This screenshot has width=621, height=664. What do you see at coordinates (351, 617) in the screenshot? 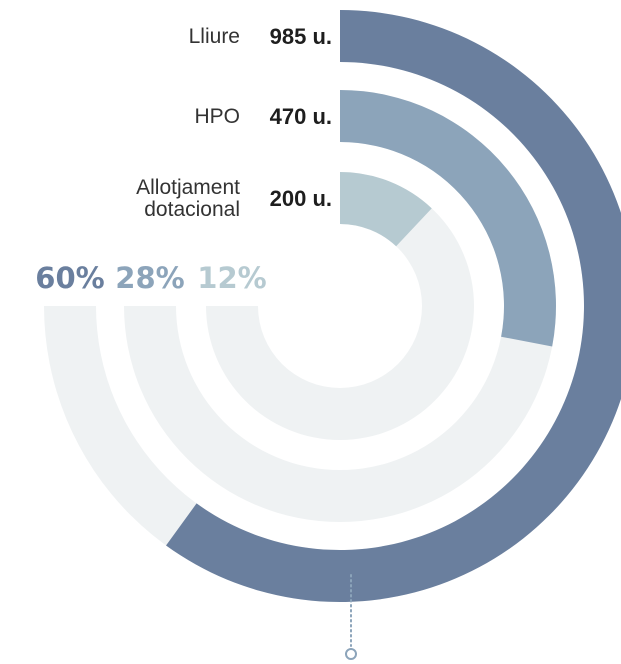
I see `pointer-marker` at bounding box center [351, 617].